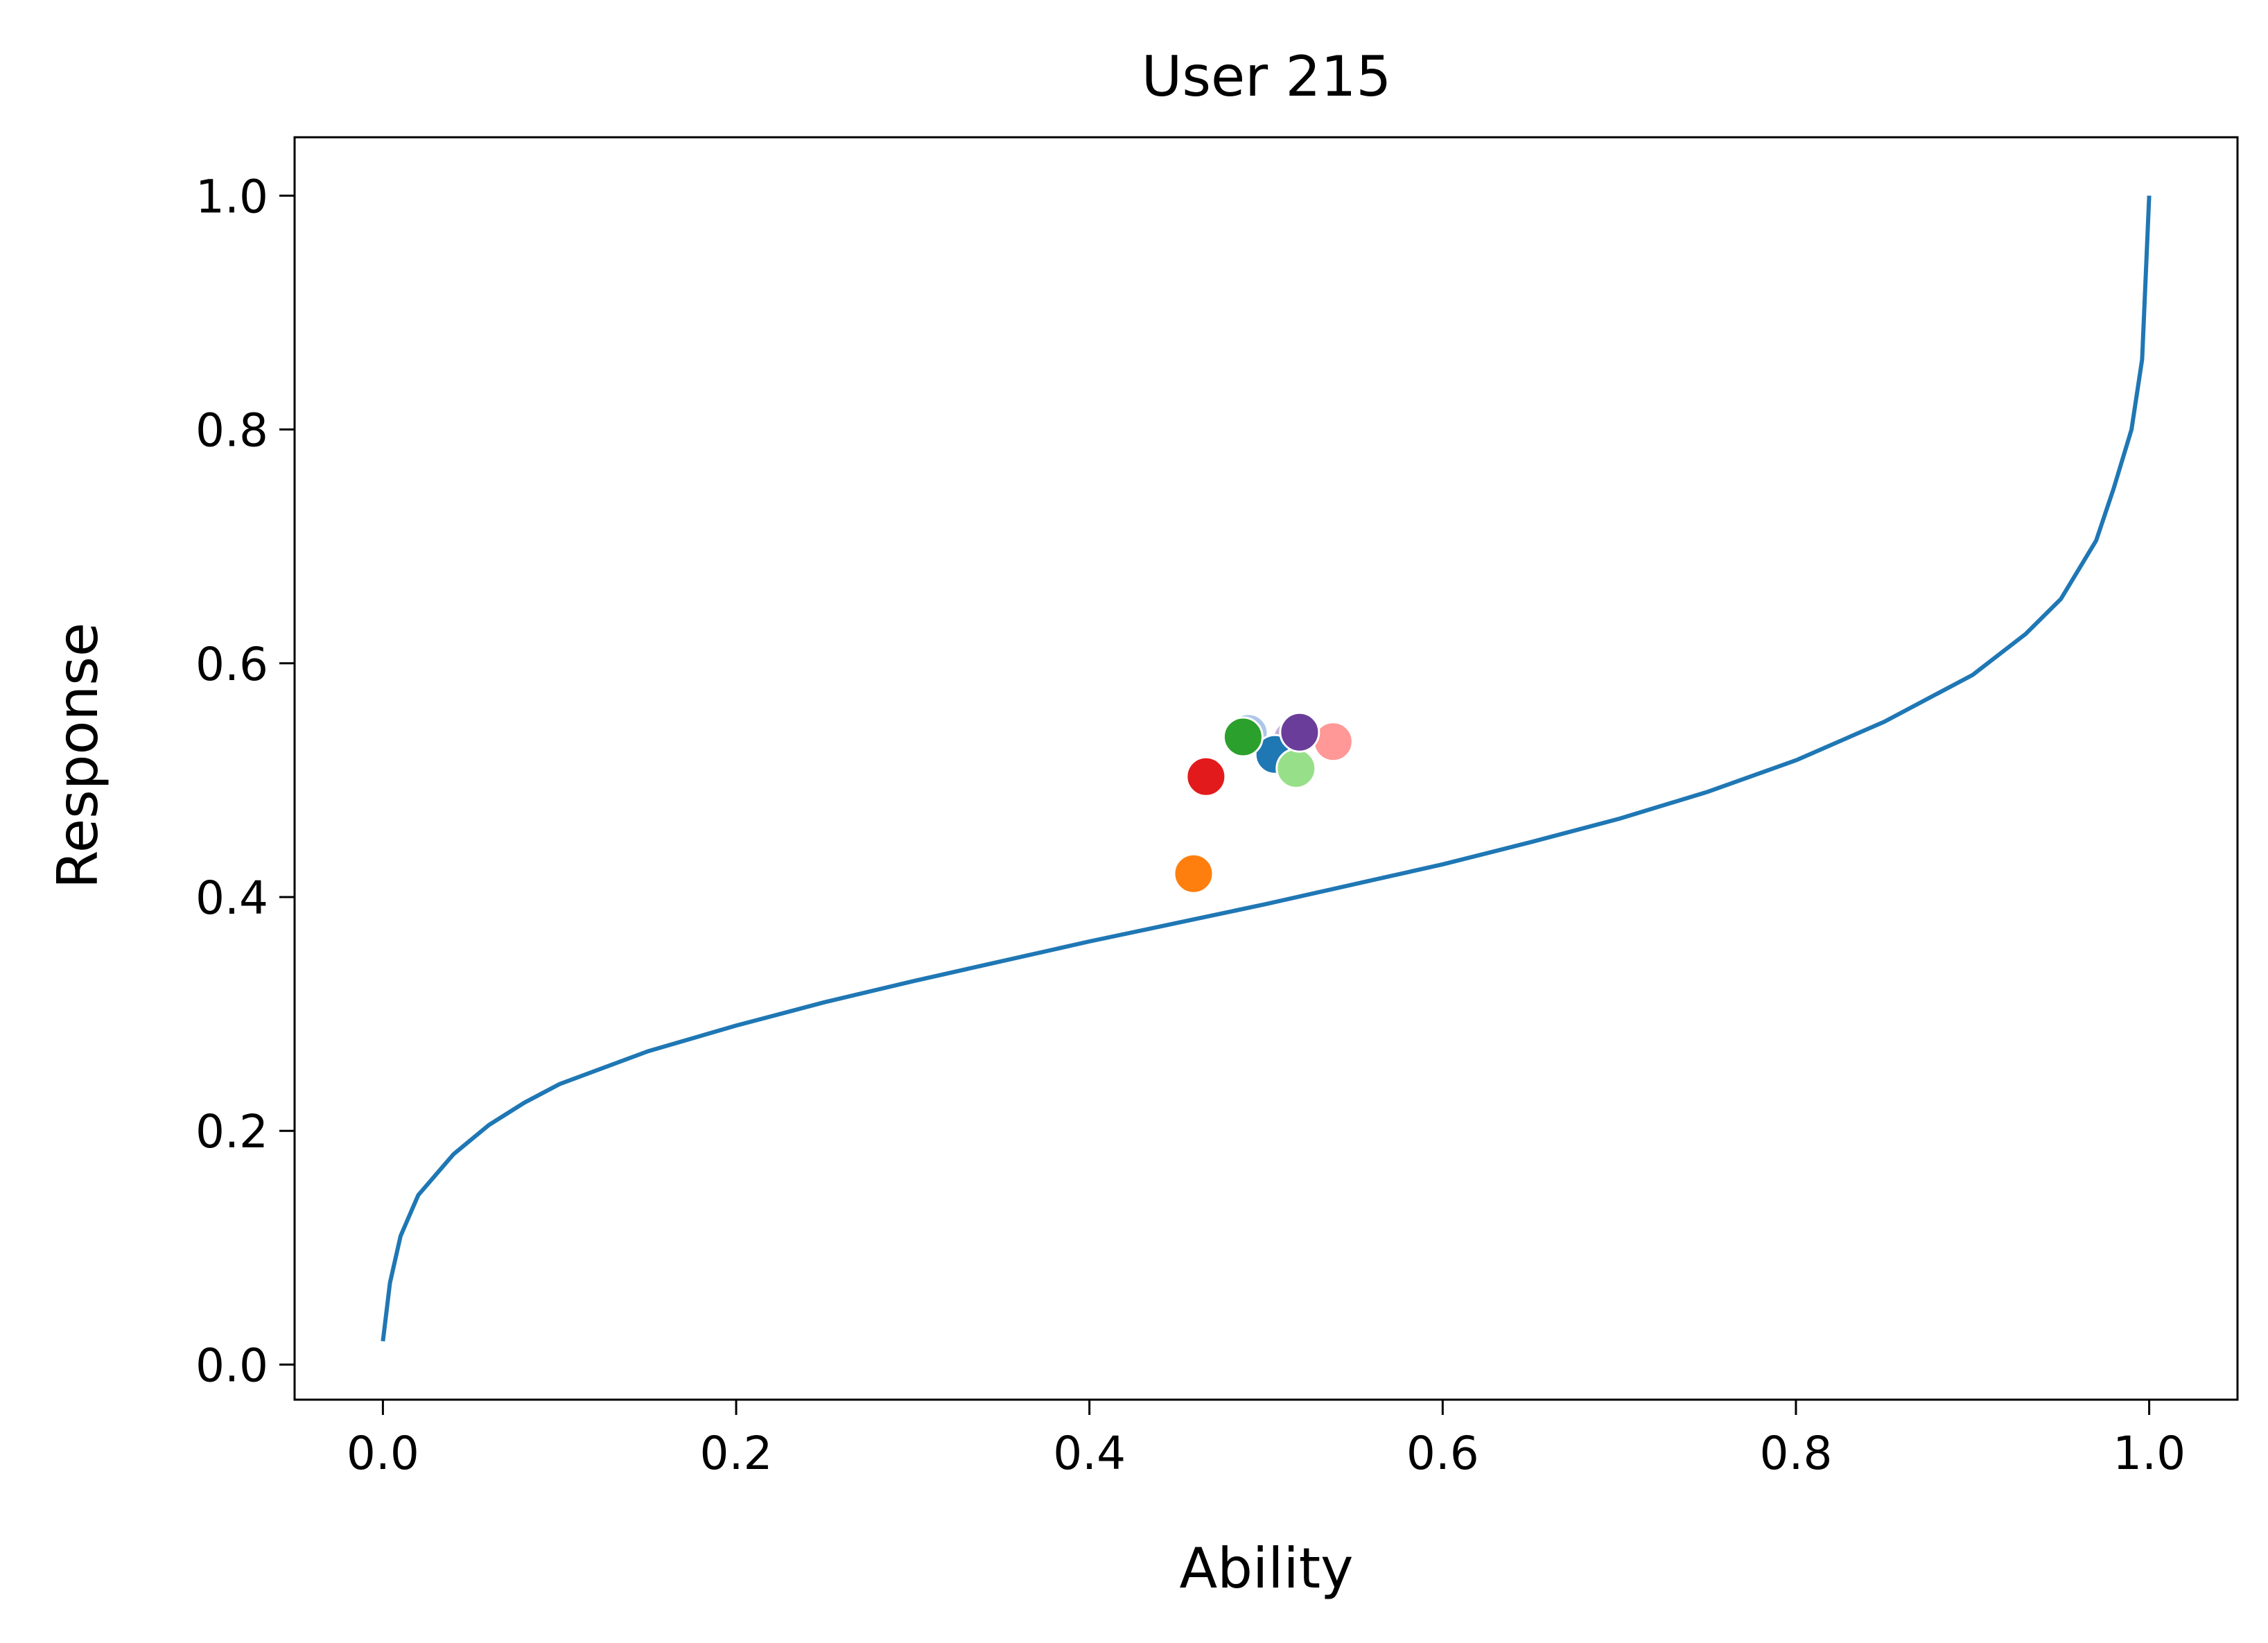 The image size is (2268, 1643). What do you see at coordinates (383, 1453) in the screenshot?
I see `x-tick-label: 0.0` at bounding box center [383, 1453].